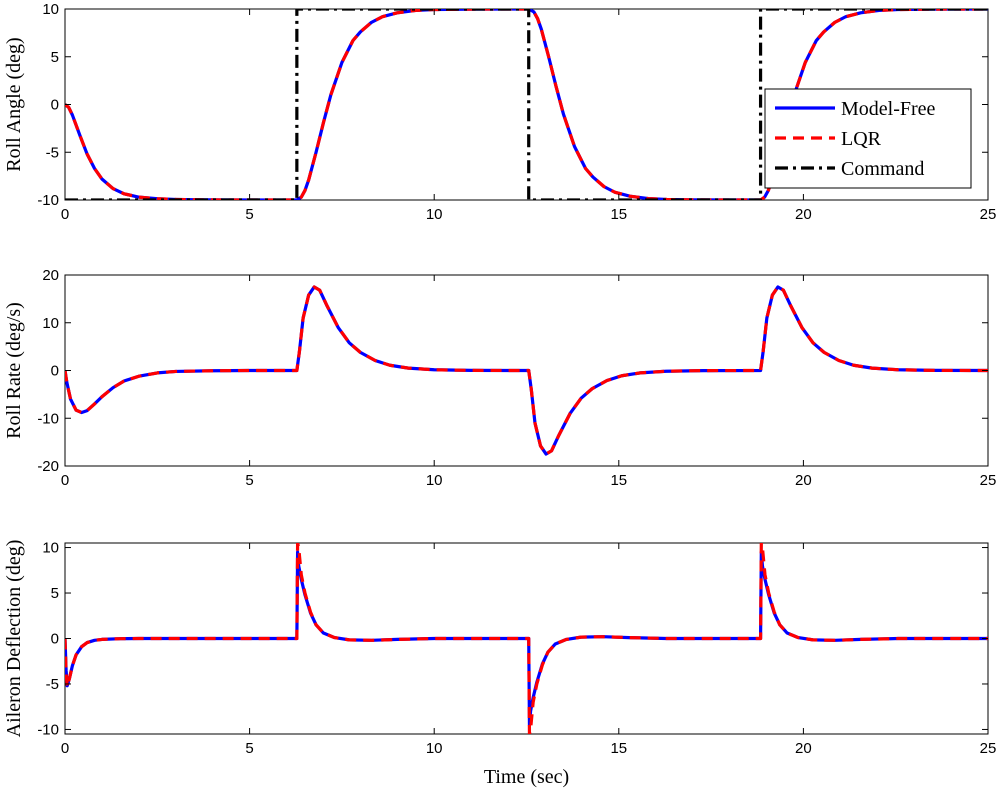 This screenshot has width=996, height=790. What do you see at coordinates (14, 639) in the screenshot?
I see `y-axis-label: Aileron Deflection (deg)` at bounding box center [14, 639].